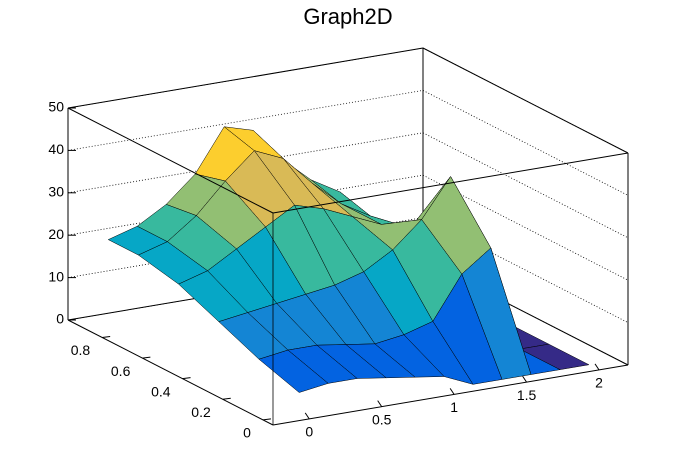  I want to click on y-tick-label: 0.2, so click(201, 412).